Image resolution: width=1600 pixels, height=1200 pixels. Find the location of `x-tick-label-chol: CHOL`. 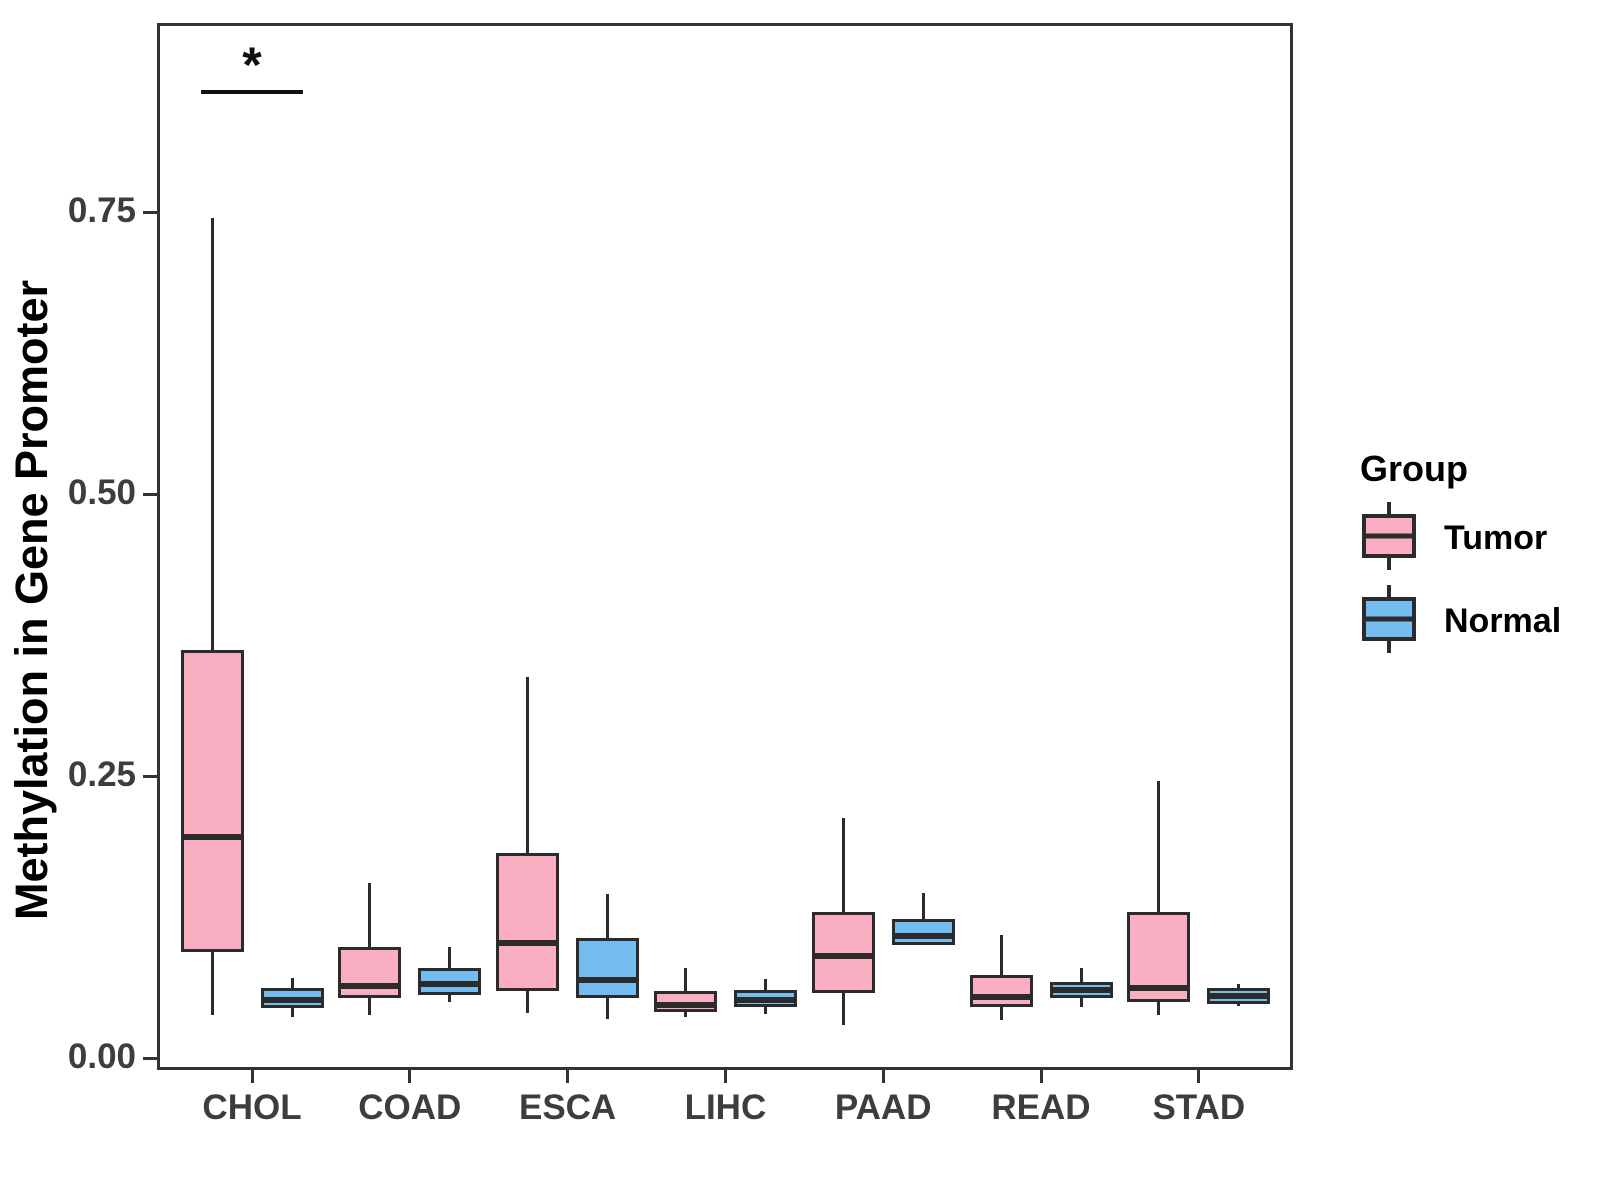

x-tick-label-chol: CHOL is located at coordinates (252, 1107).